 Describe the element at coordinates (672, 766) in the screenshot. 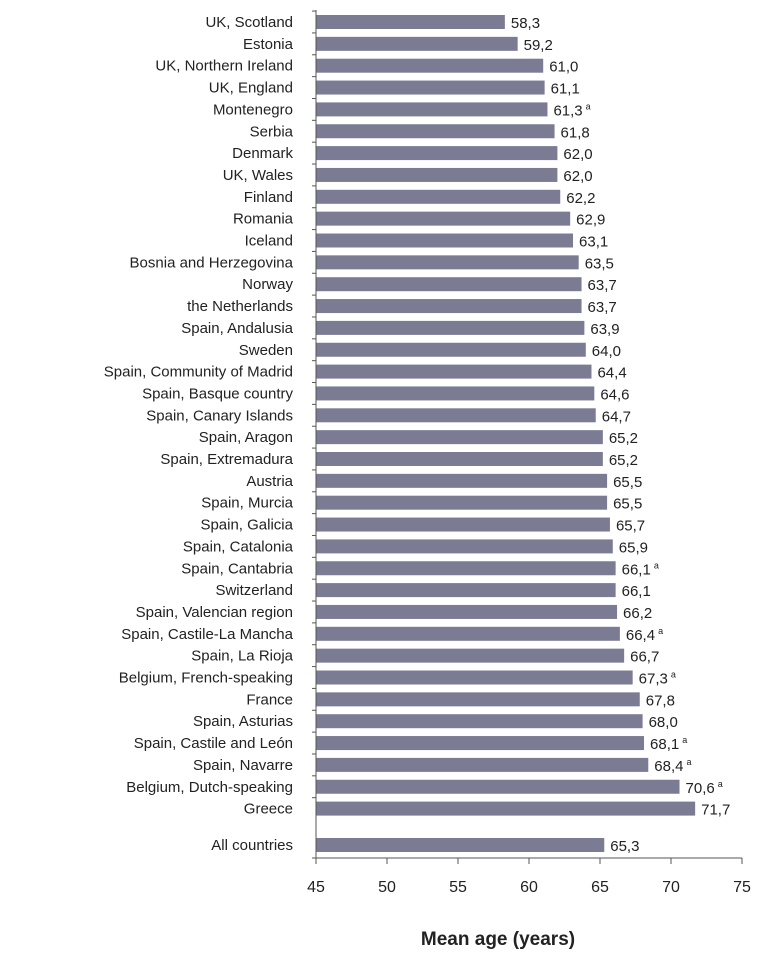

I see `value-label: 68,4 a` at that location.